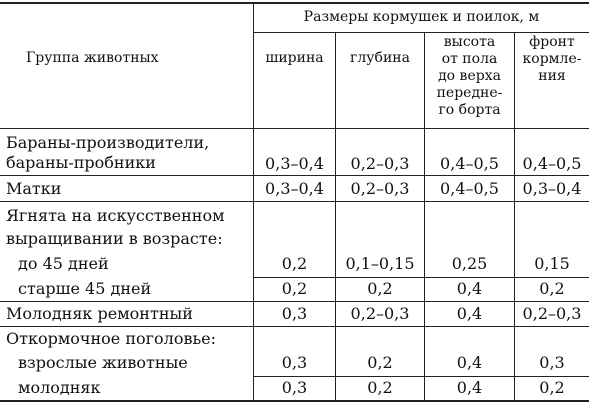 The width and height of the screenshot is (589, 408). I want to click on front-header-line: кормле-, so click(552, 59).